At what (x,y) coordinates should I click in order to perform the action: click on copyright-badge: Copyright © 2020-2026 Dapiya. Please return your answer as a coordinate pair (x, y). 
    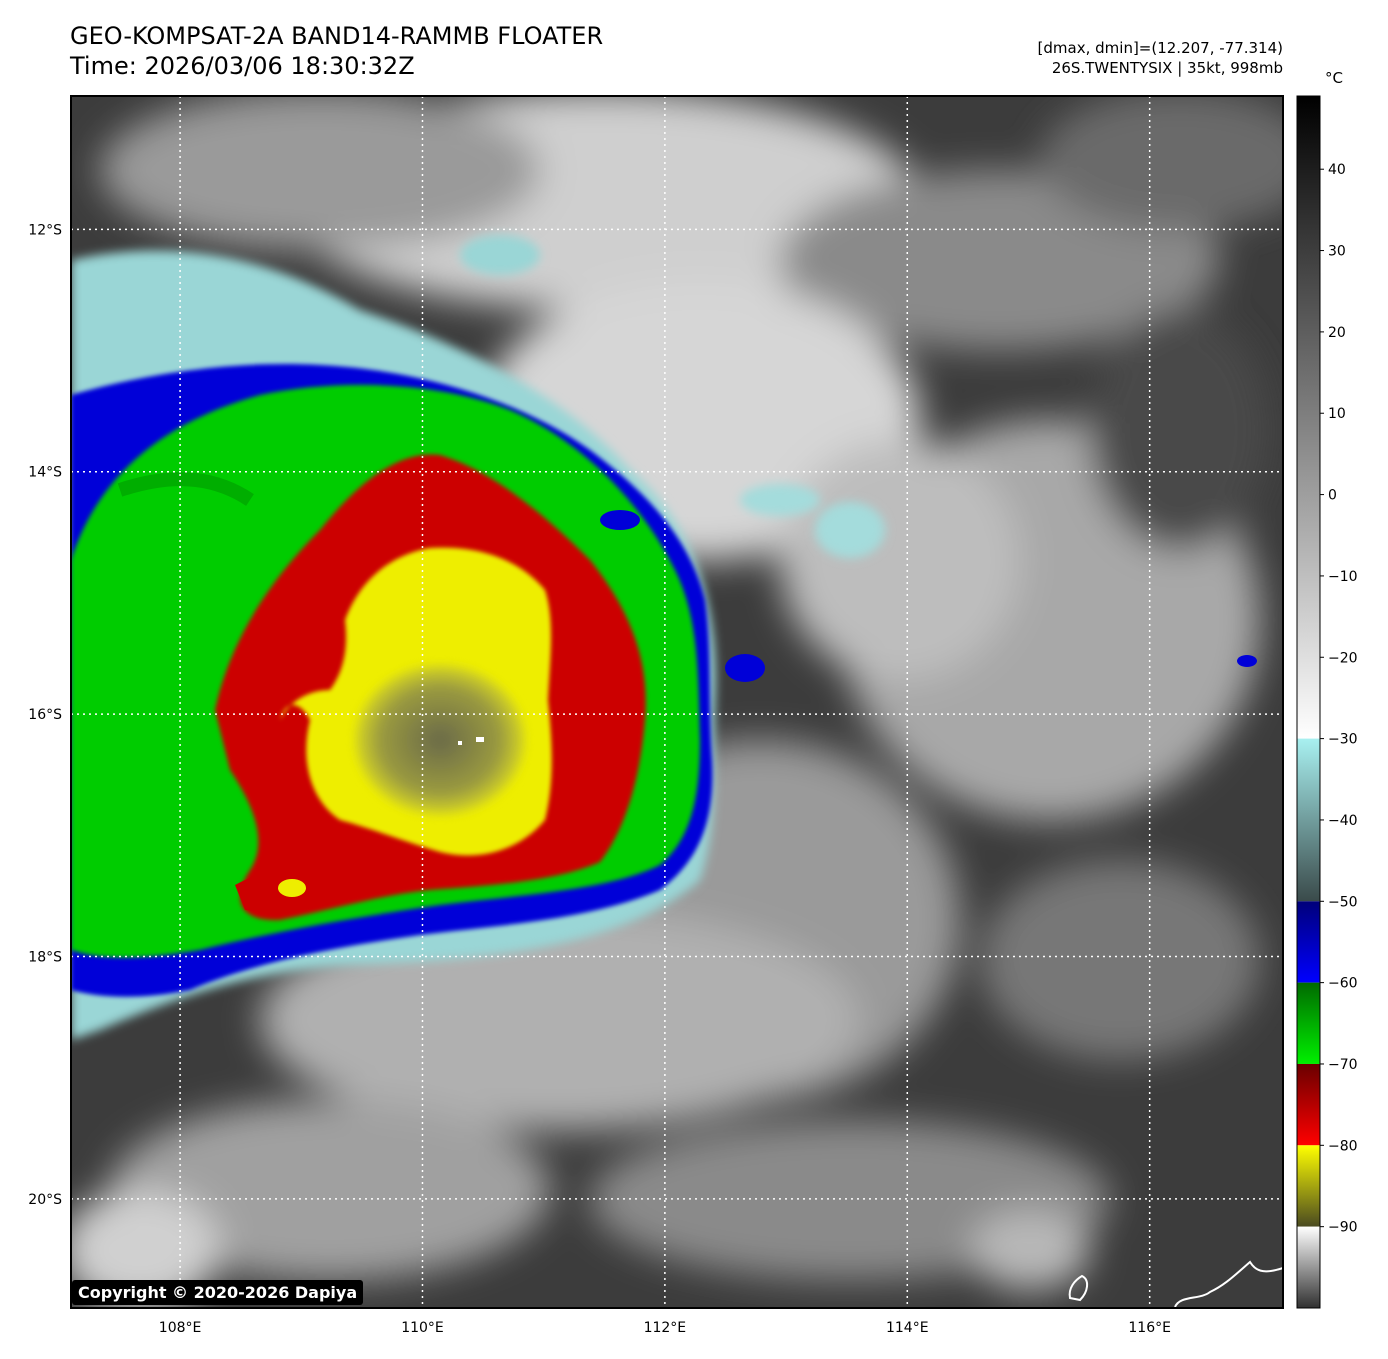
    Looking at the image, I should click on (218, 1292).